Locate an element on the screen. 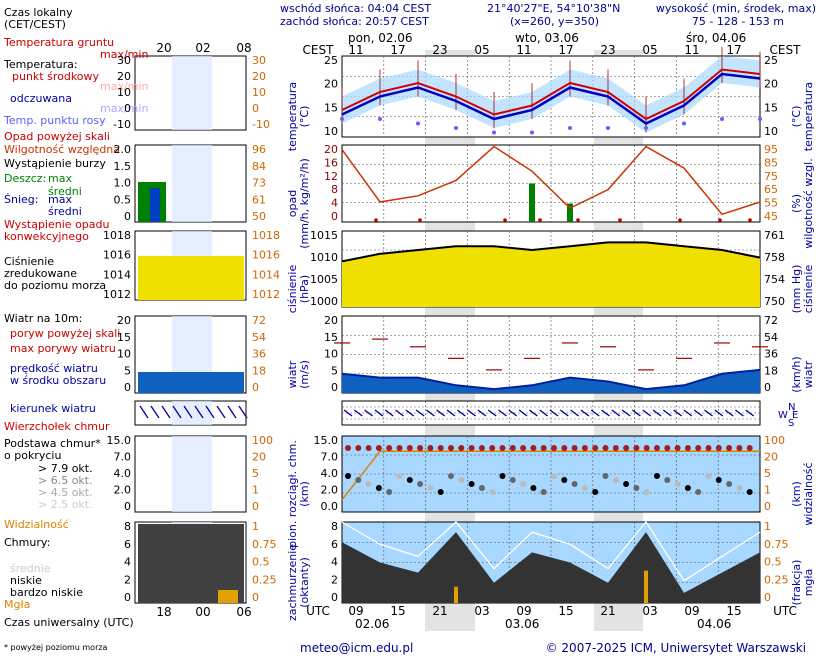 This screenshot has width=820, height=660. tick-right-line: 750 is located at coordinates (774, 301).